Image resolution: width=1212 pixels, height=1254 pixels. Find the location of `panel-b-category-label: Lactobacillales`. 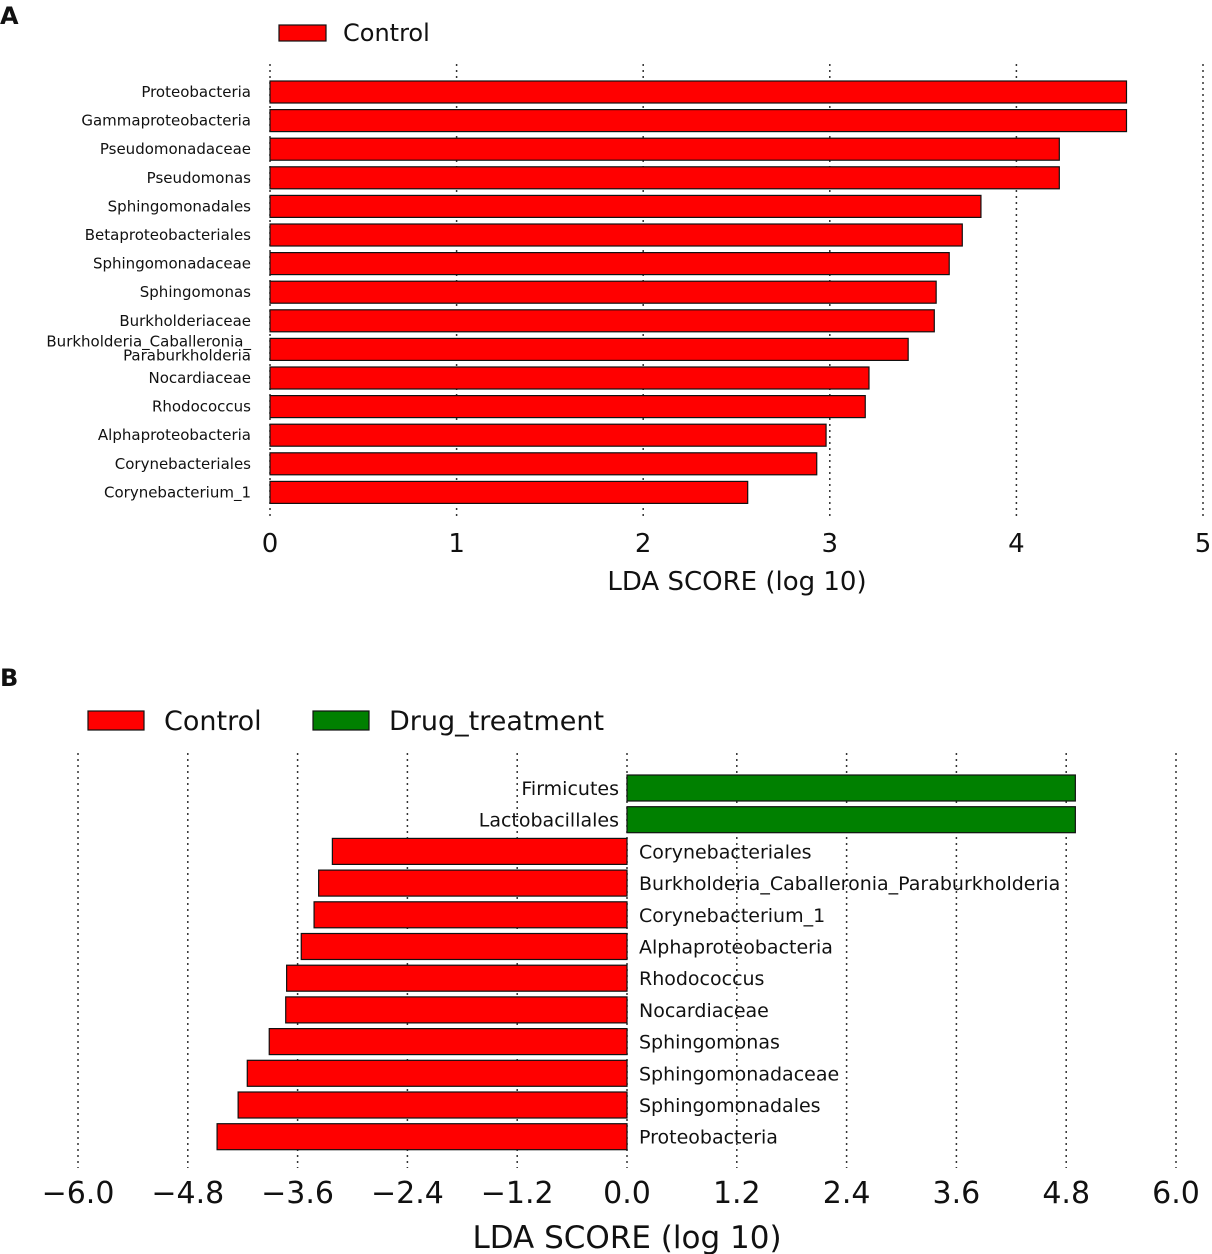

panel-b-category-label: Lactobacillales is located at coordinates (549, 821).